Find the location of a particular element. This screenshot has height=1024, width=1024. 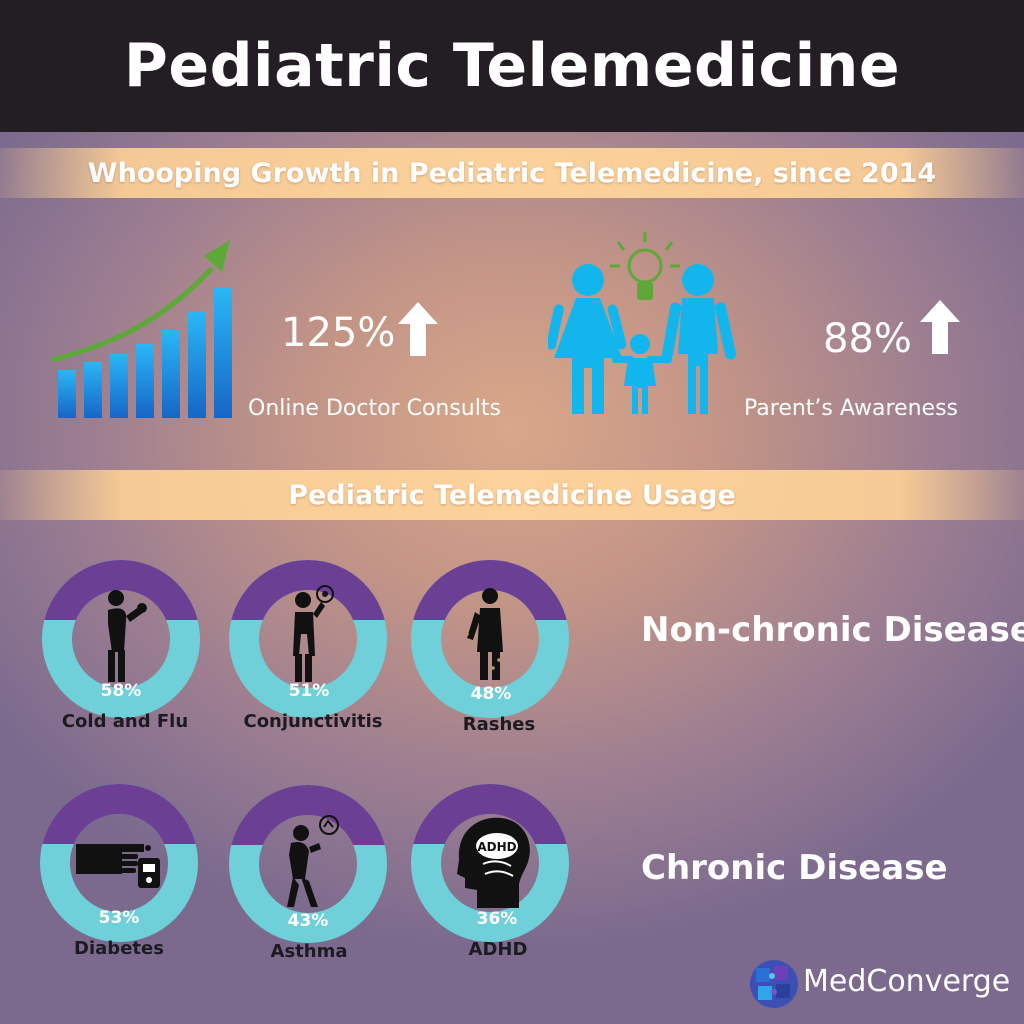

conjunctivitis-label: Conjunctivitis is located at coordinates (313, 721).